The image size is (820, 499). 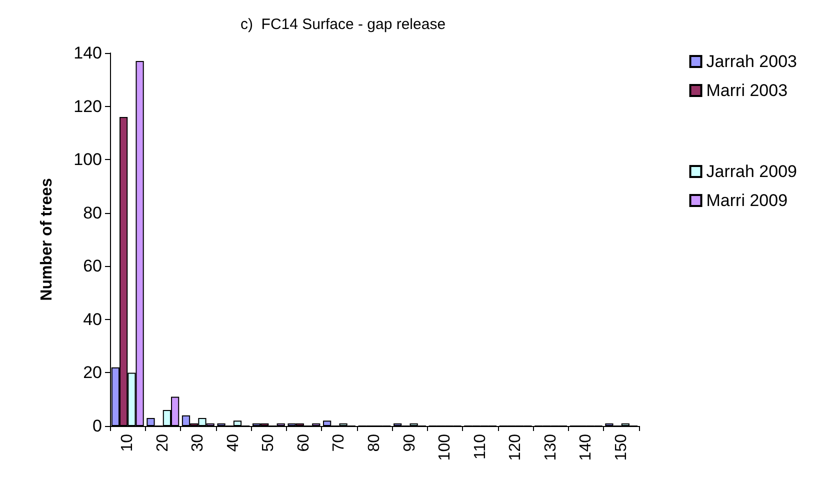 I want to click on x-tick-label: 150, so click(x=621, y=447).